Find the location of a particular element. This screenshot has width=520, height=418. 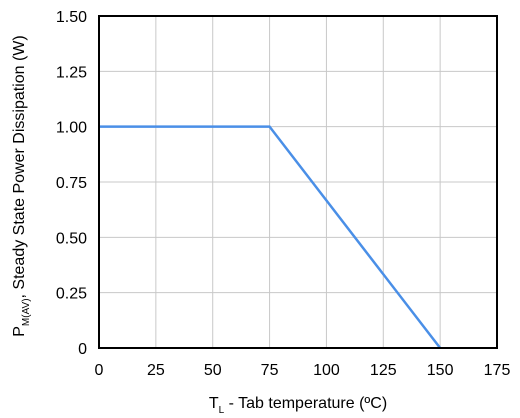

x-tick-label: 0 is located at coordinates (99, 370).